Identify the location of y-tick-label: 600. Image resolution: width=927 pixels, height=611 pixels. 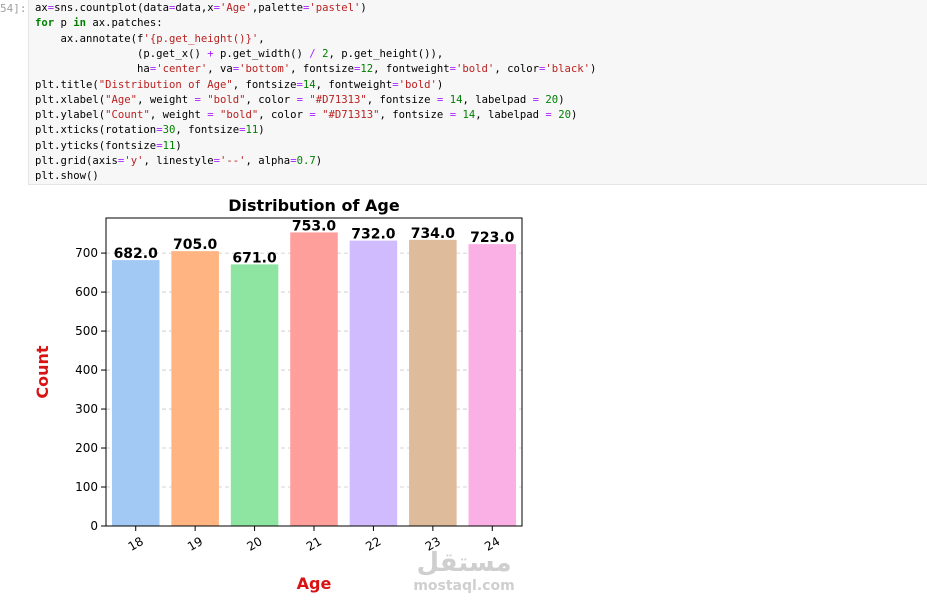
(86, 292).